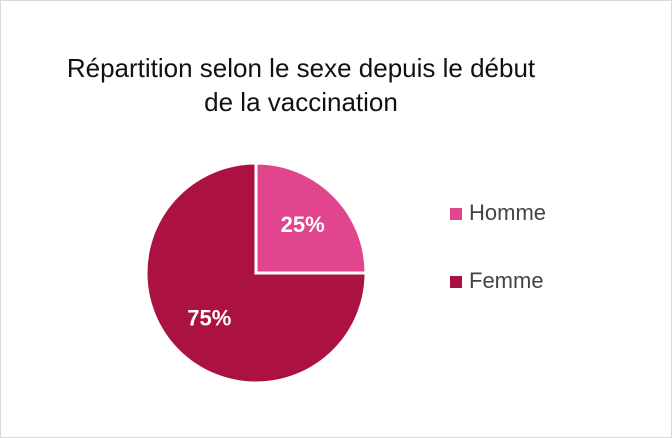  What do you see at coordinates (209, 317) in the screenshot?
I see `value-label: 75%` at bounding box center [209, 317].